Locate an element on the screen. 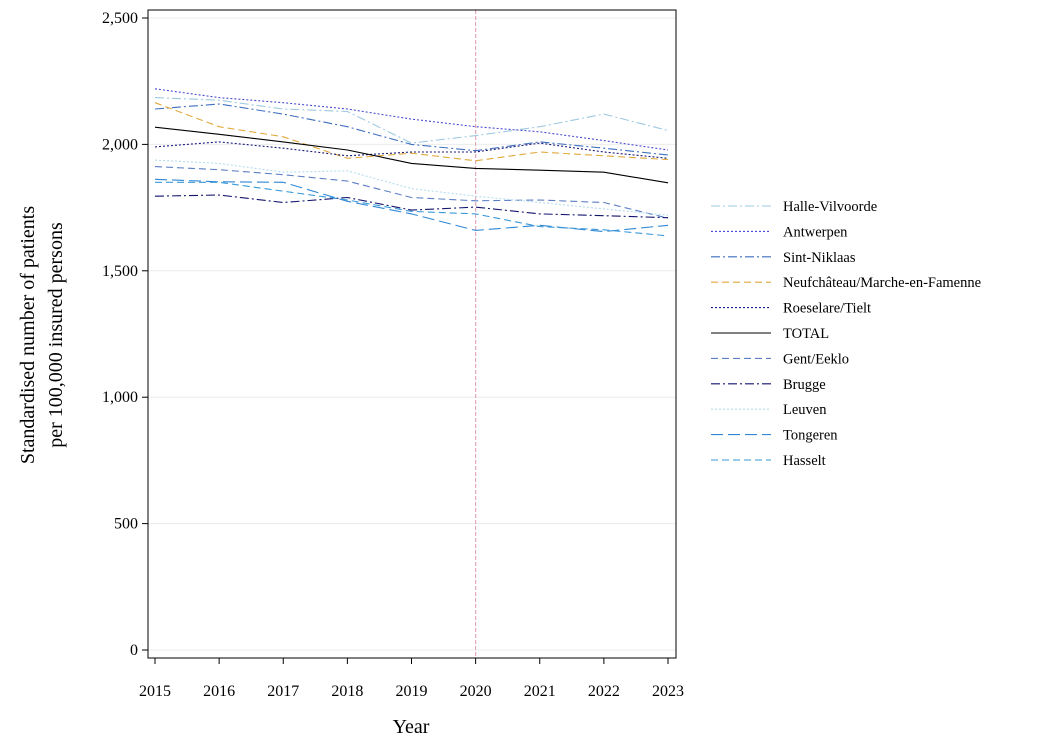 The image size is (1048, 739). legend-item: Roeselare/Tielt is located at coordinates (791, 309).